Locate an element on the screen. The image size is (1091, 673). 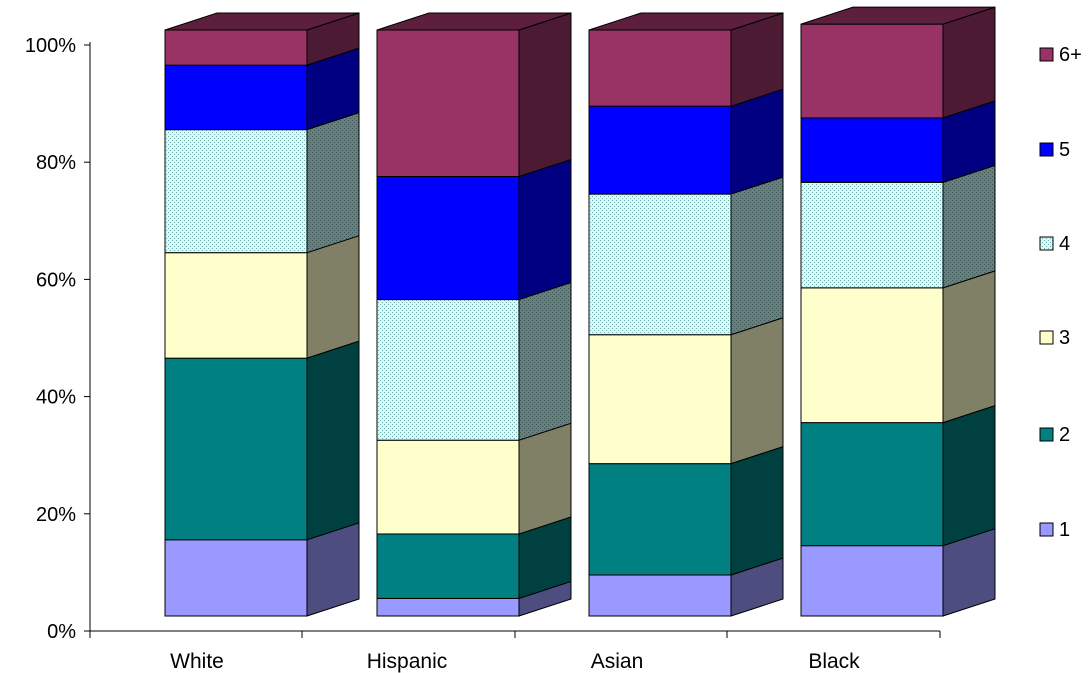
legend: 6+ 5 4 3 2 1 is located at coordinates (1060, 292).